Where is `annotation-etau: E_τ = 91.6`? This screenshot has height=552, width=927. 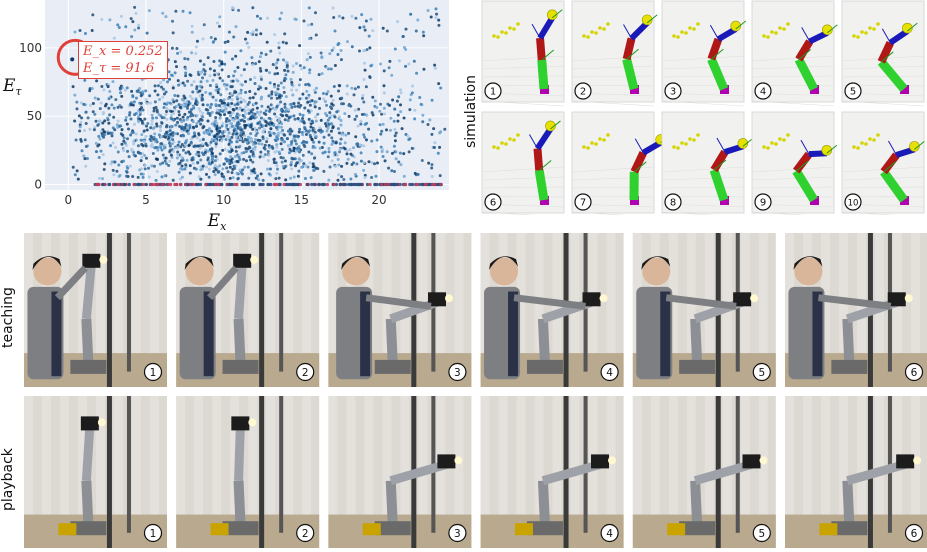 annotation-etau: E_τ = 91.6 is located at coordinates (123, 68).